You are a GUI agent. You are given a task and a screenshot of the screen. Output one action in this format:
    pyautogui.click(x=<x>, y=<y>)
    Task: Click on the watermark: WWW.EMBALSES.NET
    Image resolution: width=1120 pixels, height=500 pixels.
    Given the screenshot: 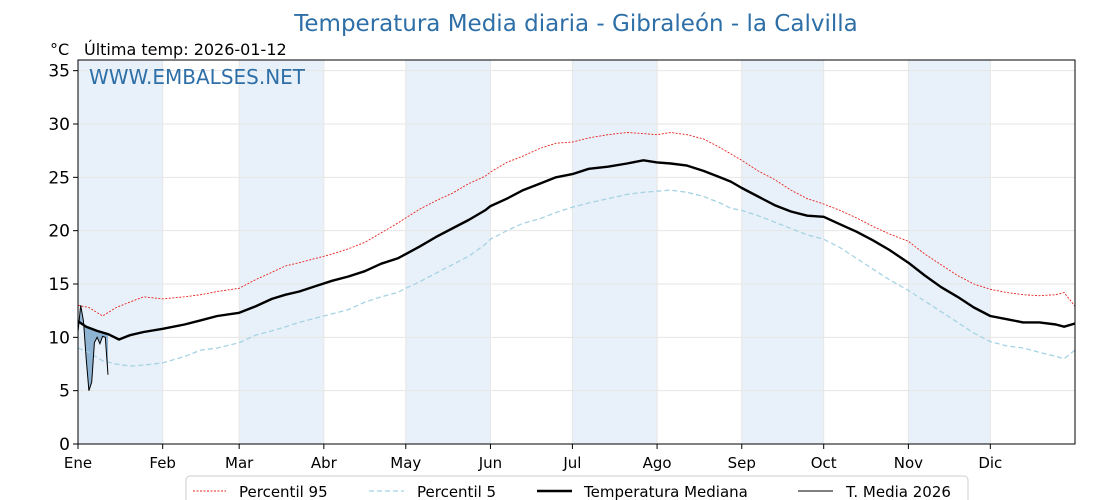 What is the action you would take?
    pyautogui.click(x=197, y=77)
    